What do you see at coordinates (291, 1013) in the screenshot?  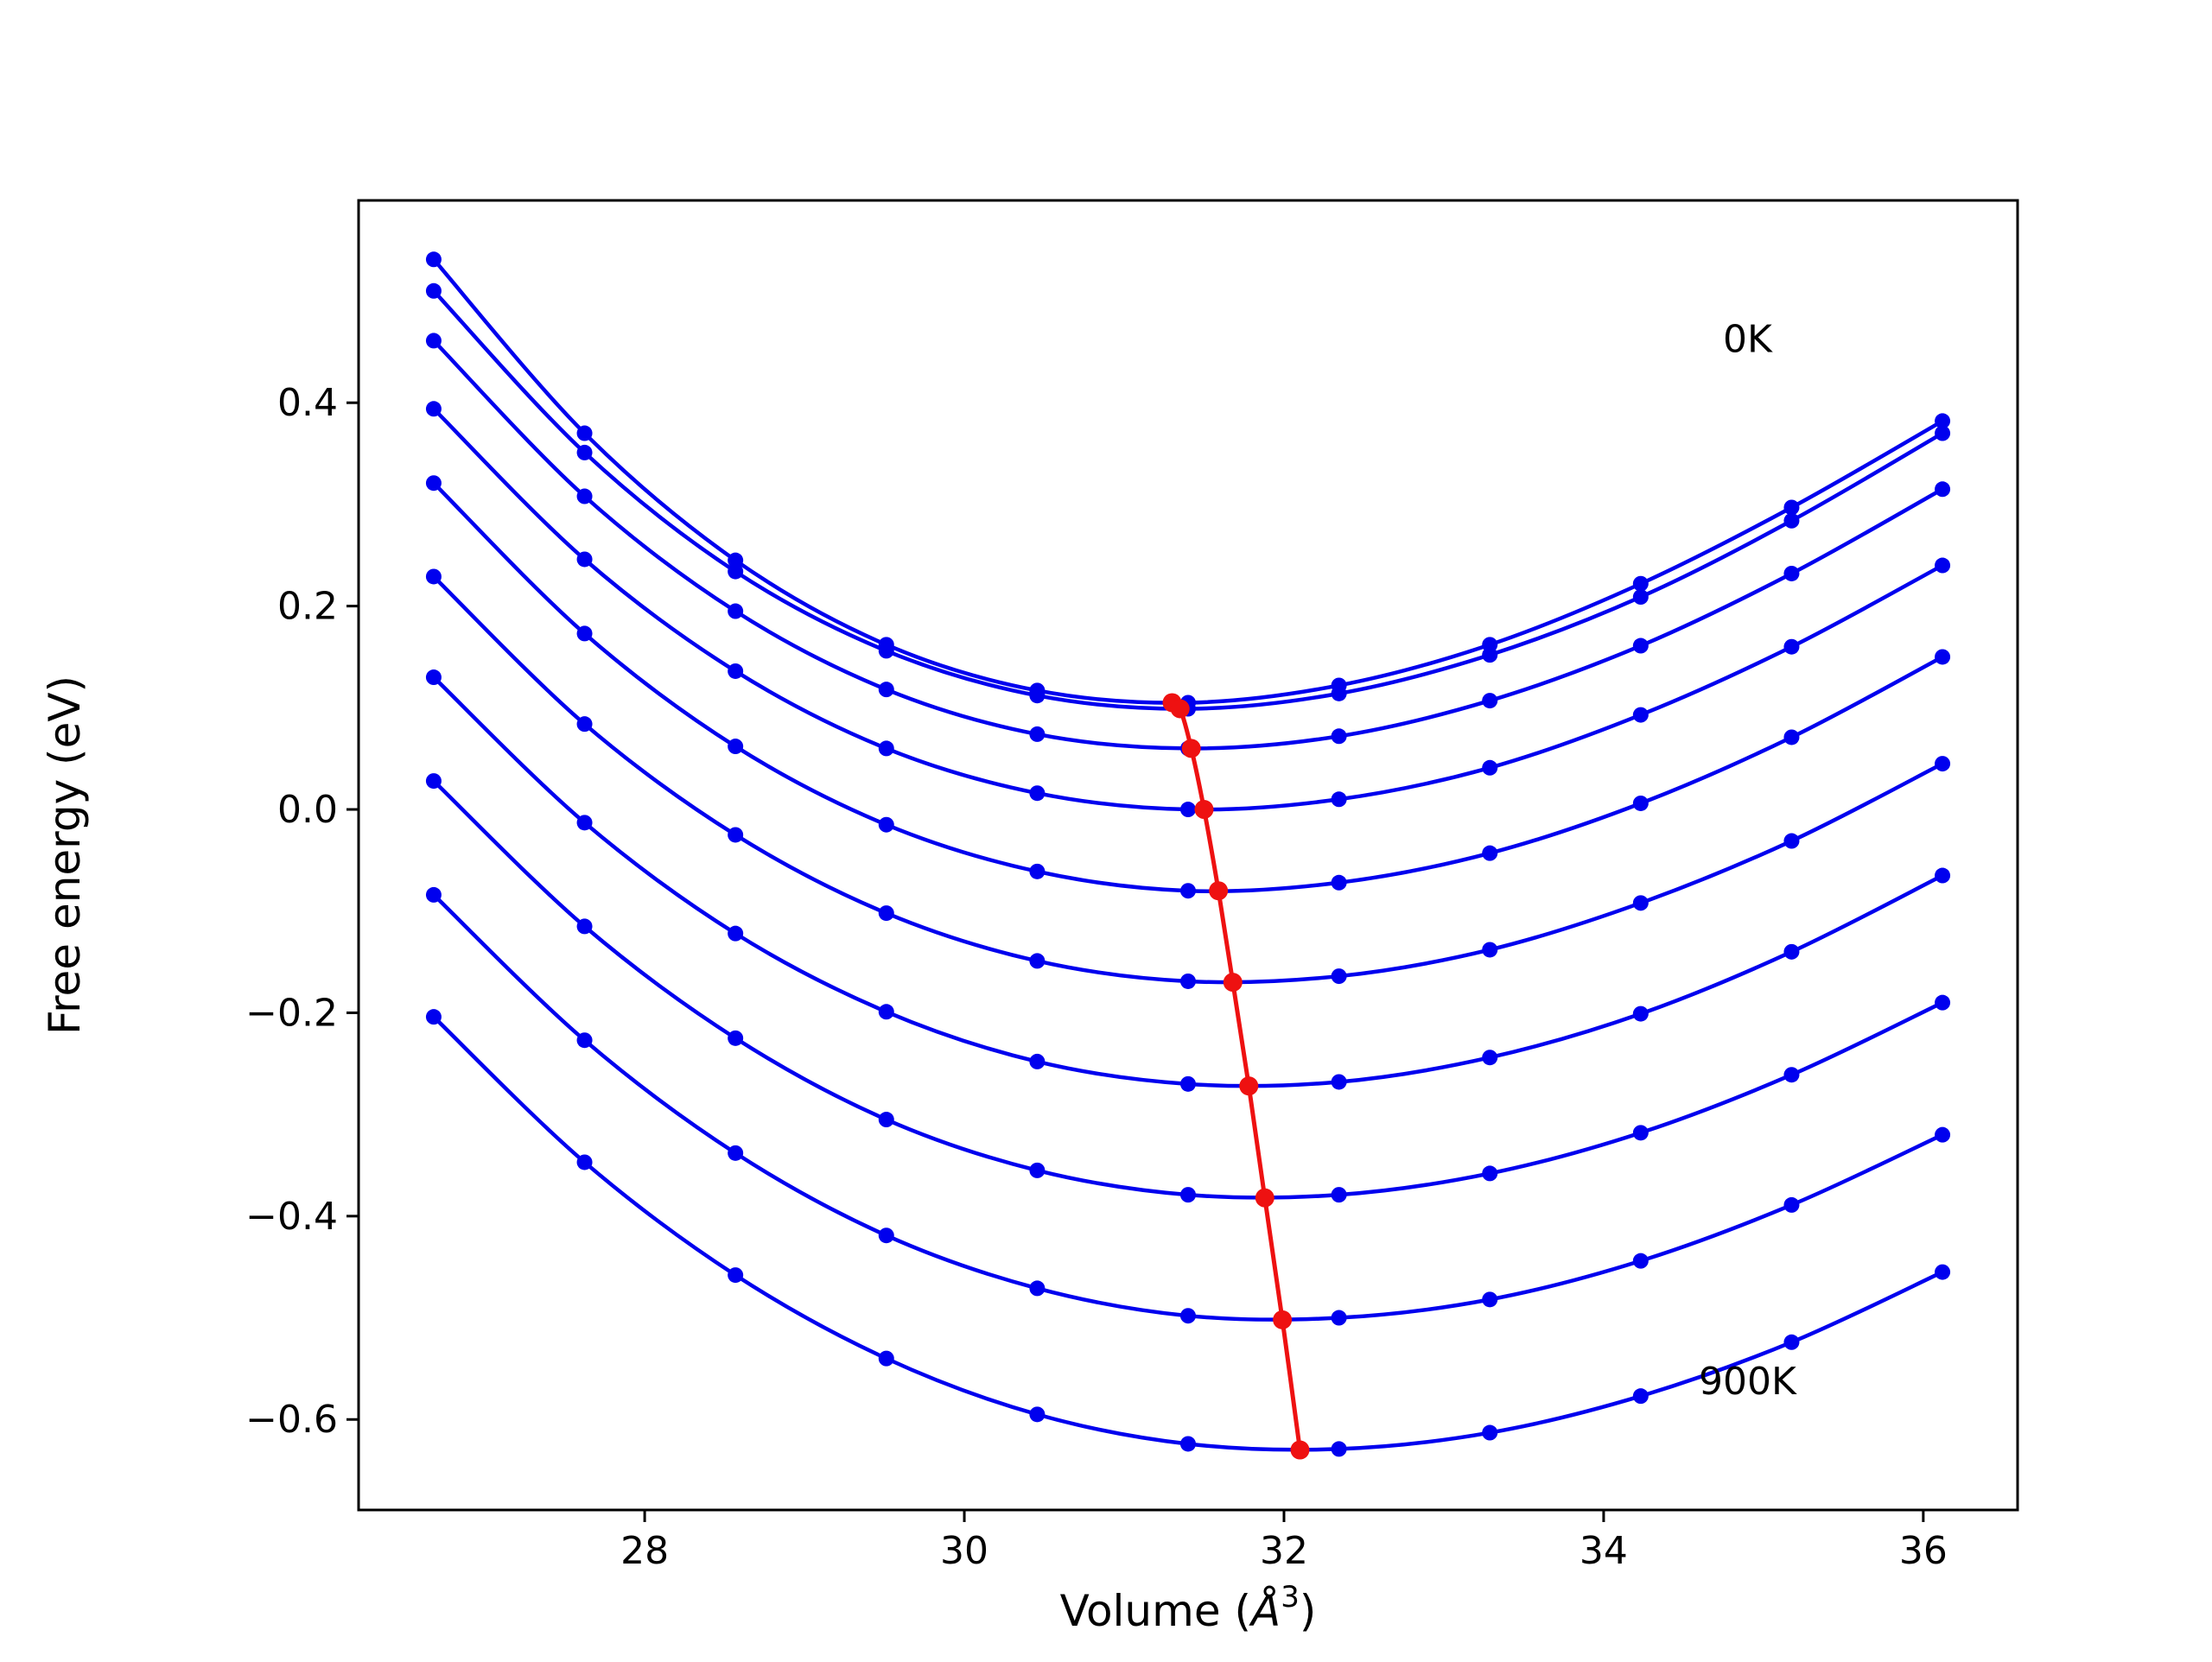 I see `y-axis-tick-label: −0.2` at bounding box center [291, 1013].